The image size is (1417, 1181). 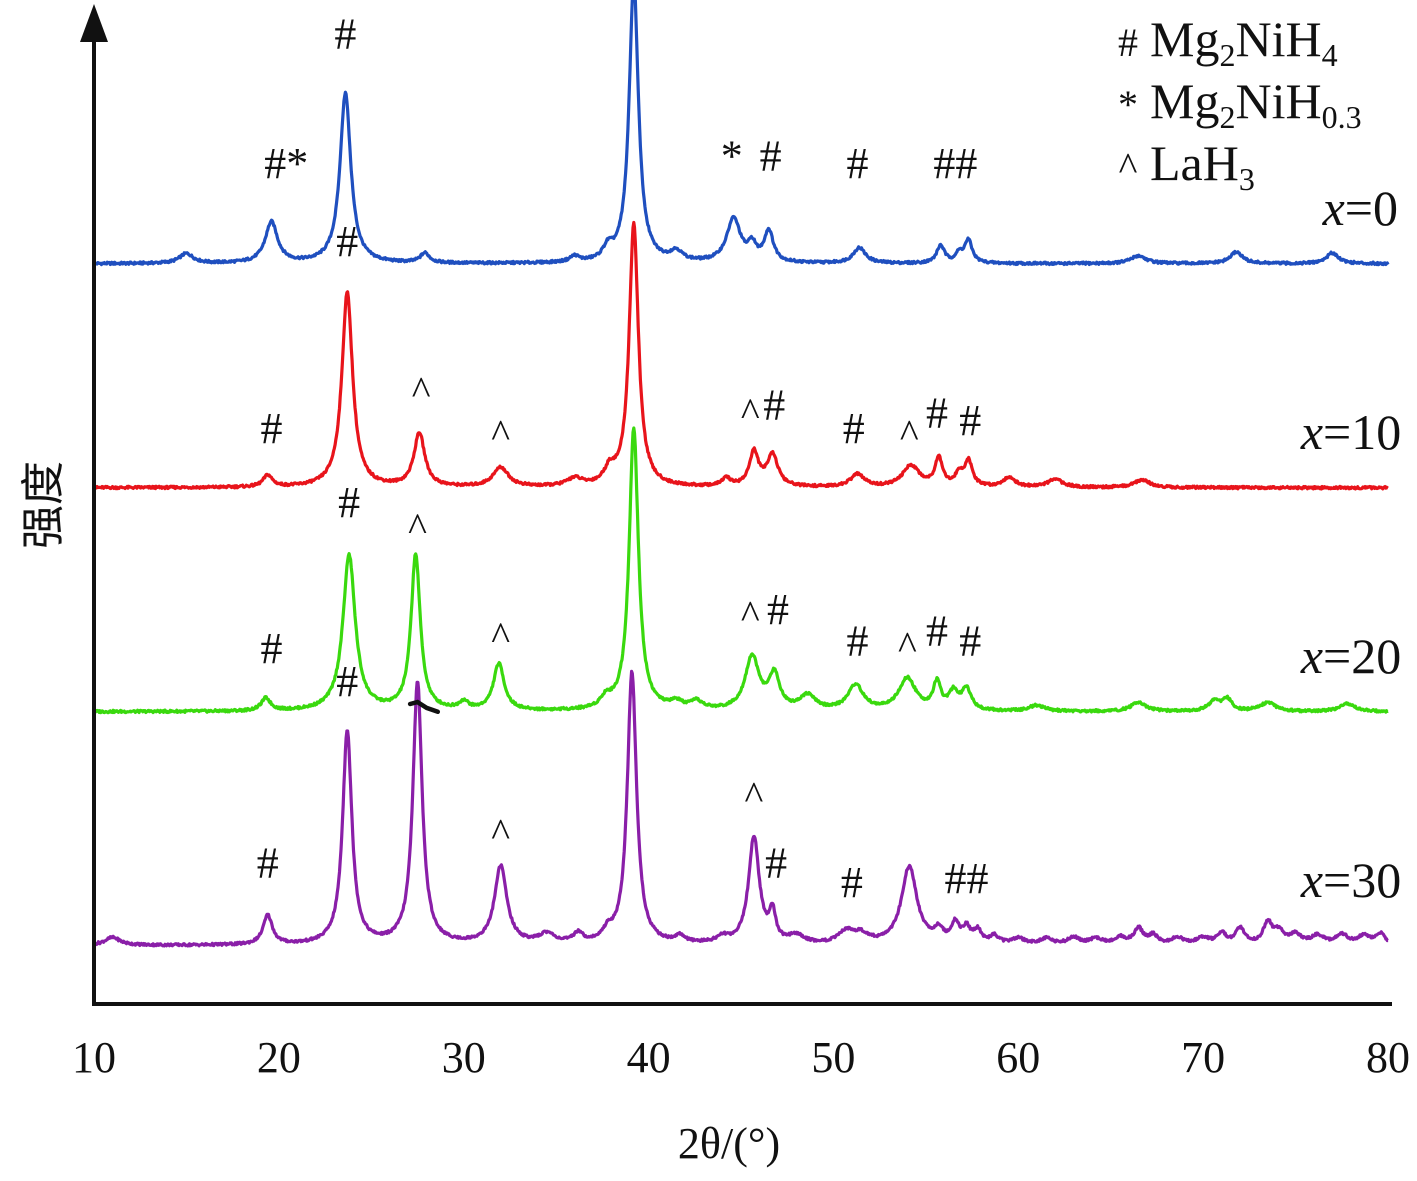 What do you see at coordinates (854, 428) in the screenshot?
I see `peak-marker-s2-7: #` at bounding box center [854, 428].